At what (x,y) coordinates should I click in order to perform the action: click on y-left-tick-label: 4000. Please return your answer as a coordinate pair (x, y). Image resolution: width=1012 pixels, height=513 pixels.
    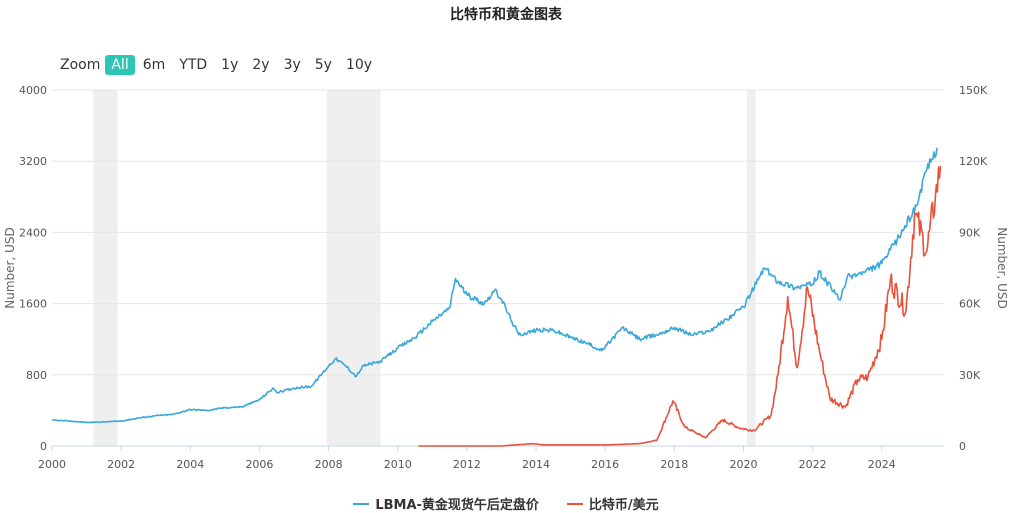
    Looking at the image, I should click on (33, 90).